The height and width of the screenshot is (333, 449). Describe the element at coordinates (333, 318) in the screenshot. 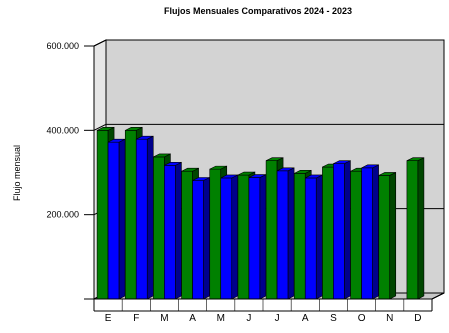

I see `x-tick-label: S` at that location.